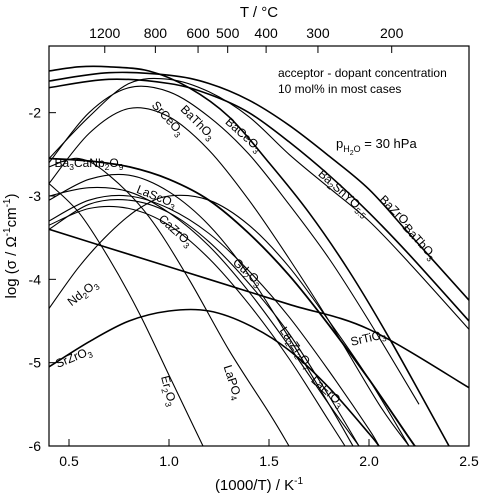  What do you see at coordinates (266, 33) in the screenshot?
I see `top-tick-label: 400` at bounding box center [266, 33].